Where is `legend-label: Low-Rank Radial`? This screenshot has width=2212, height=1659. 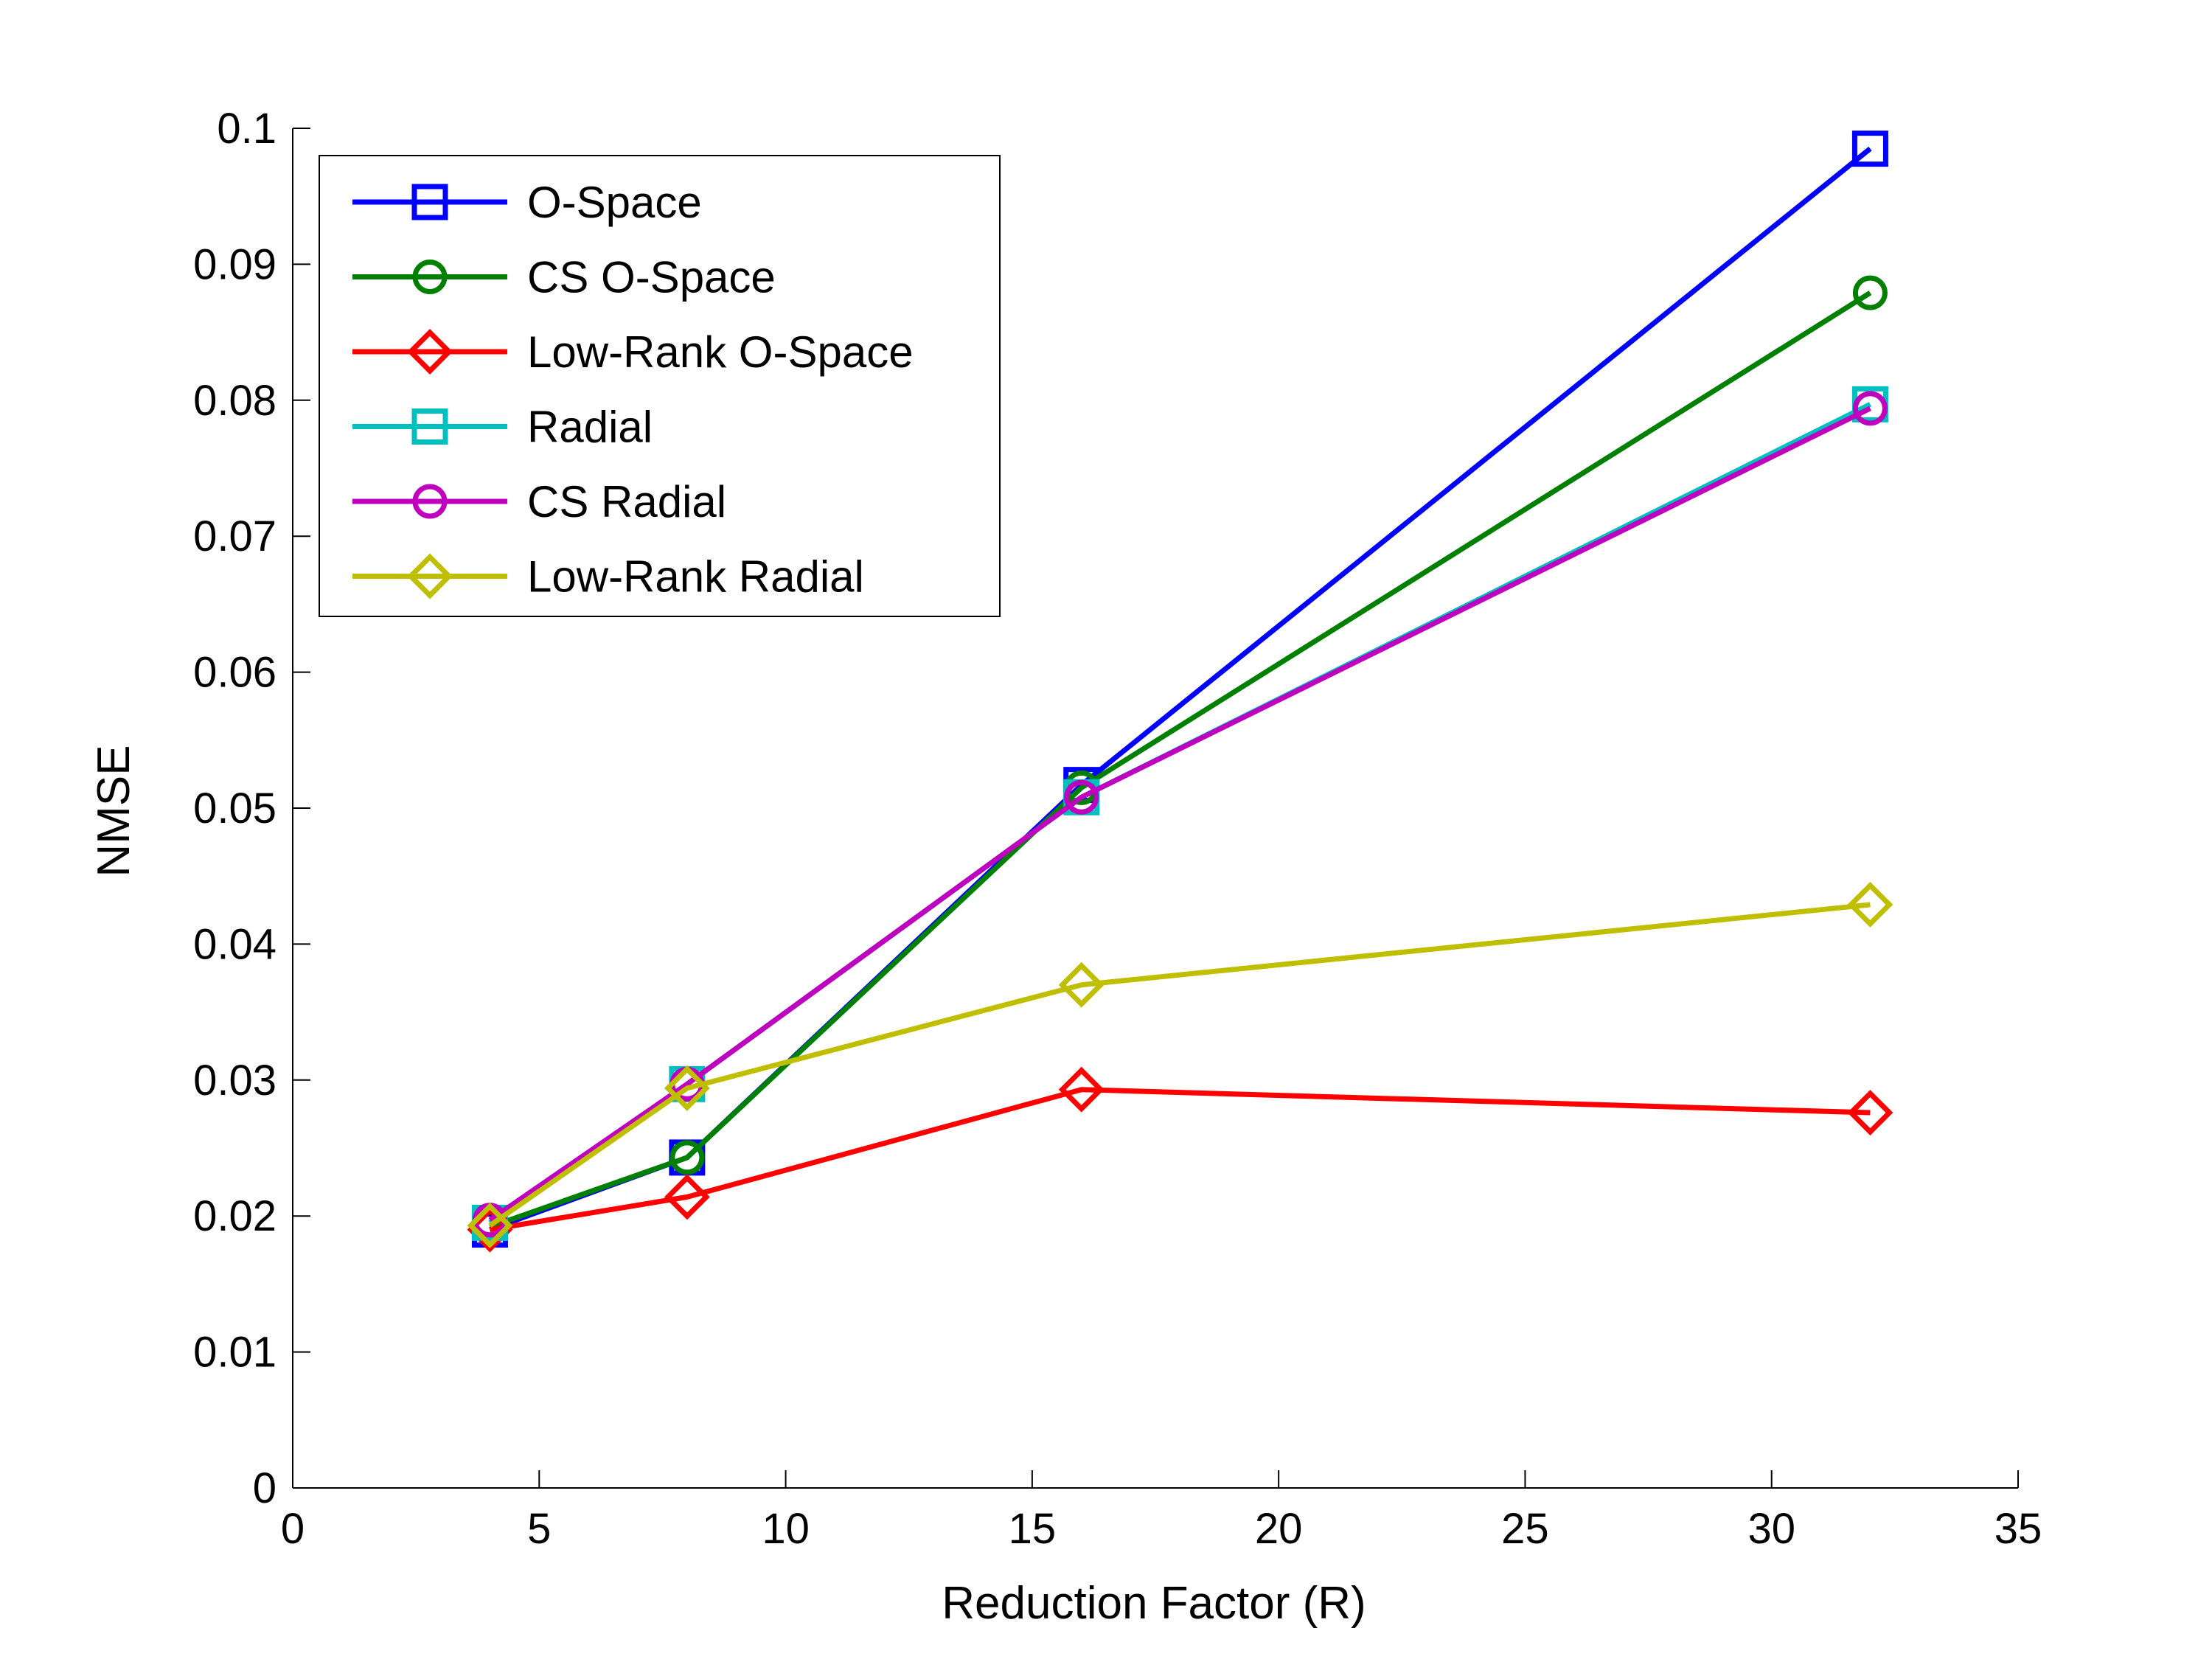
legend-label: Low-Rank Radial is located at coordinates (695, 577).